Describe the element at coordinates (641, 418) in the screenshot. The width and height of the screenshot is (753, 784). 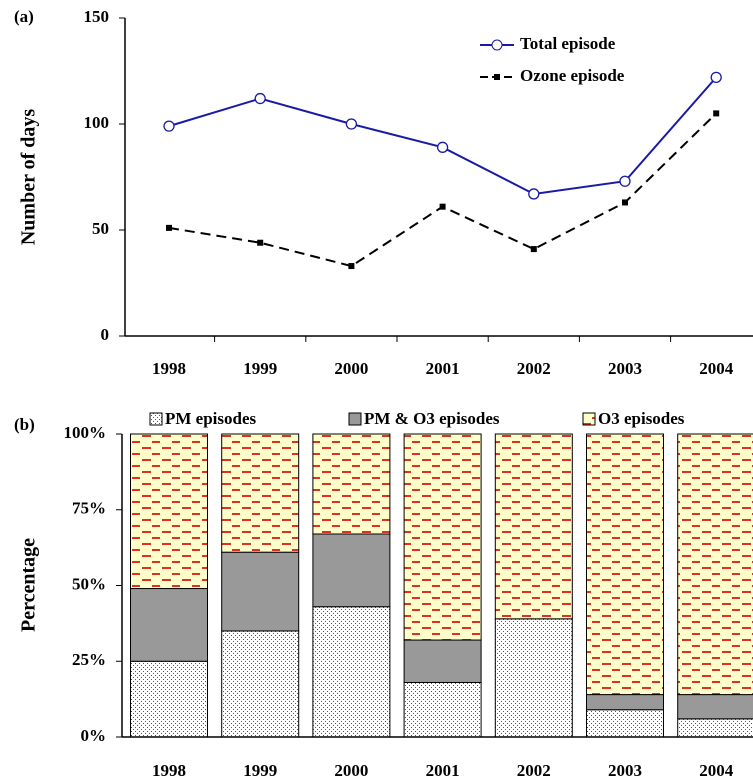
I see `legend-label: O3 episodes` at that location.